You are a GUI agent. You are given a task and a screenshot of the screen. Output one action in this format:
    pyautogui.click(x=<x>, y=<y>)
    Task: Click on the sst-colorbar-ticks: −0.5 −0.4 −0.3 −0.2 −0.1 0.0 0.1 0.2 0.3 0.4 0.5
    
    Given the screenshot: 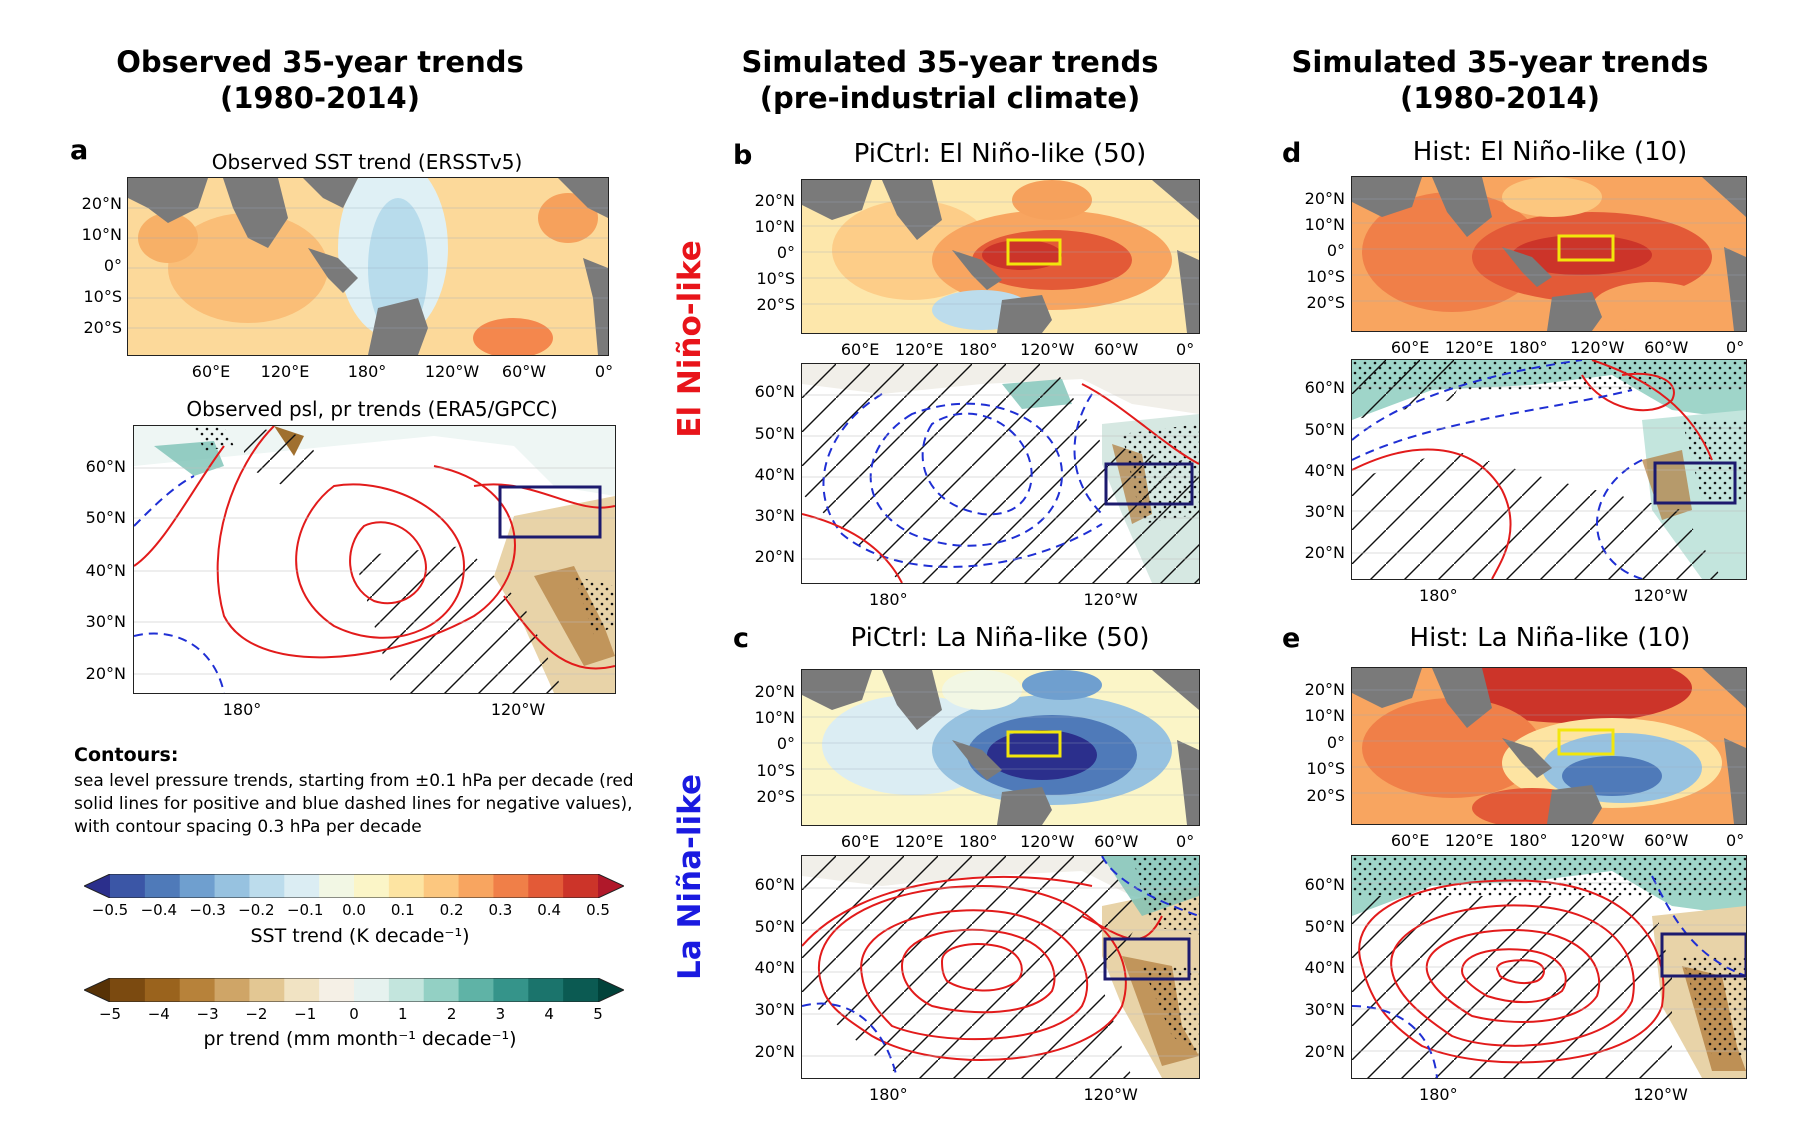 What is the action you would take?
    pyautogui.click(x=354, y=911)
    